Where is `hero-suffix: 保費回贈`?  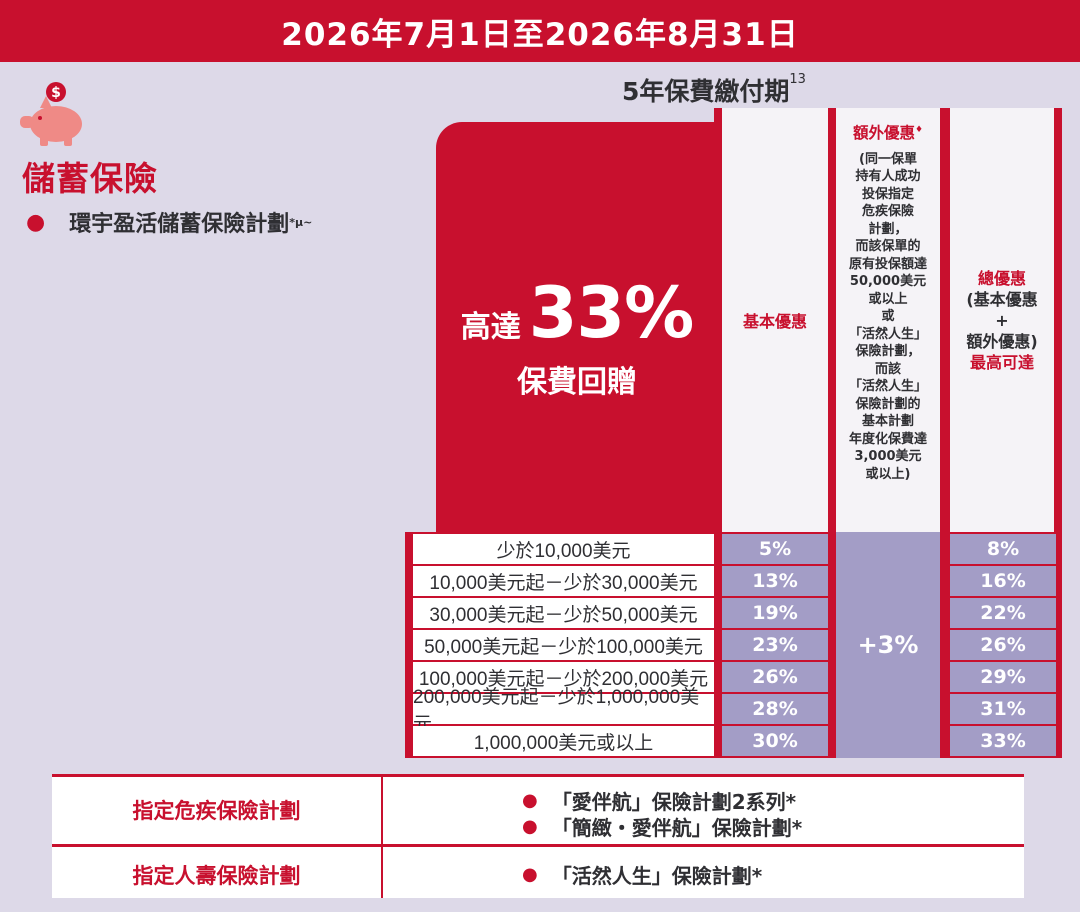 hero-suffix: 保費回贈 is located at coordinates (577, 382).